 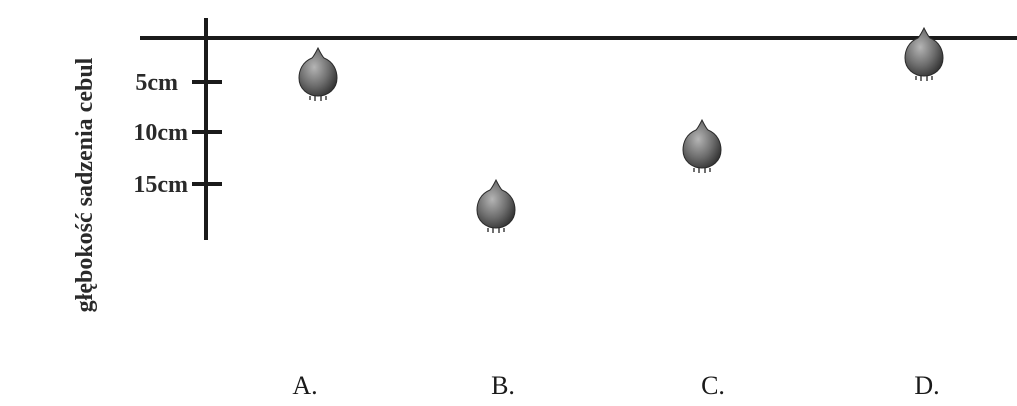 I want to click on bulb-d, so click(x=924, y=53).